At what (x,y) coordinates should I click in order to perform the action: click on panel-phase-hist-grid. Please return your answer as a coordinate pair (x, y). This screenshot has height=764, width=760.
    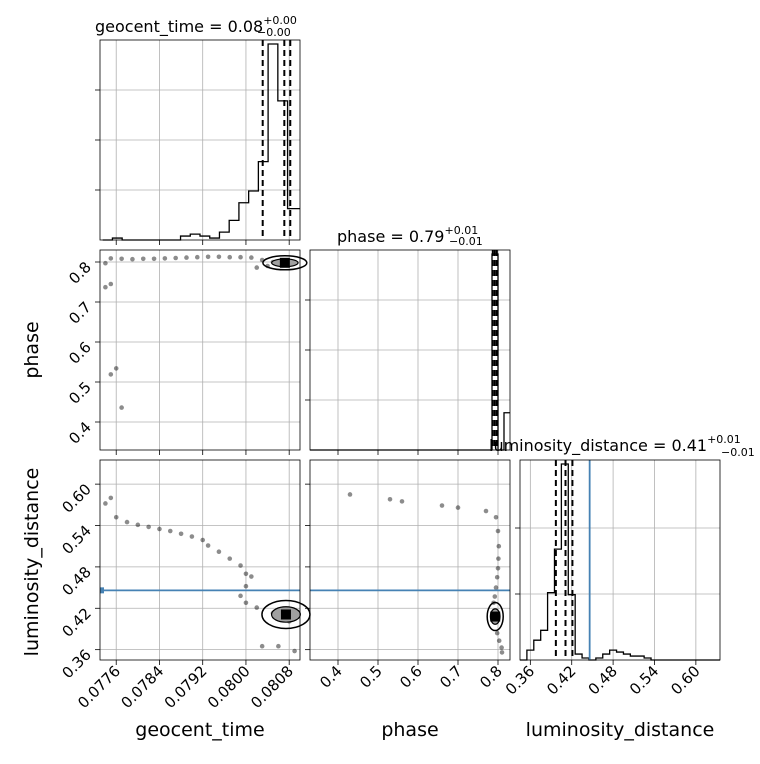
    Looking at the image, I should click on (410, 350).